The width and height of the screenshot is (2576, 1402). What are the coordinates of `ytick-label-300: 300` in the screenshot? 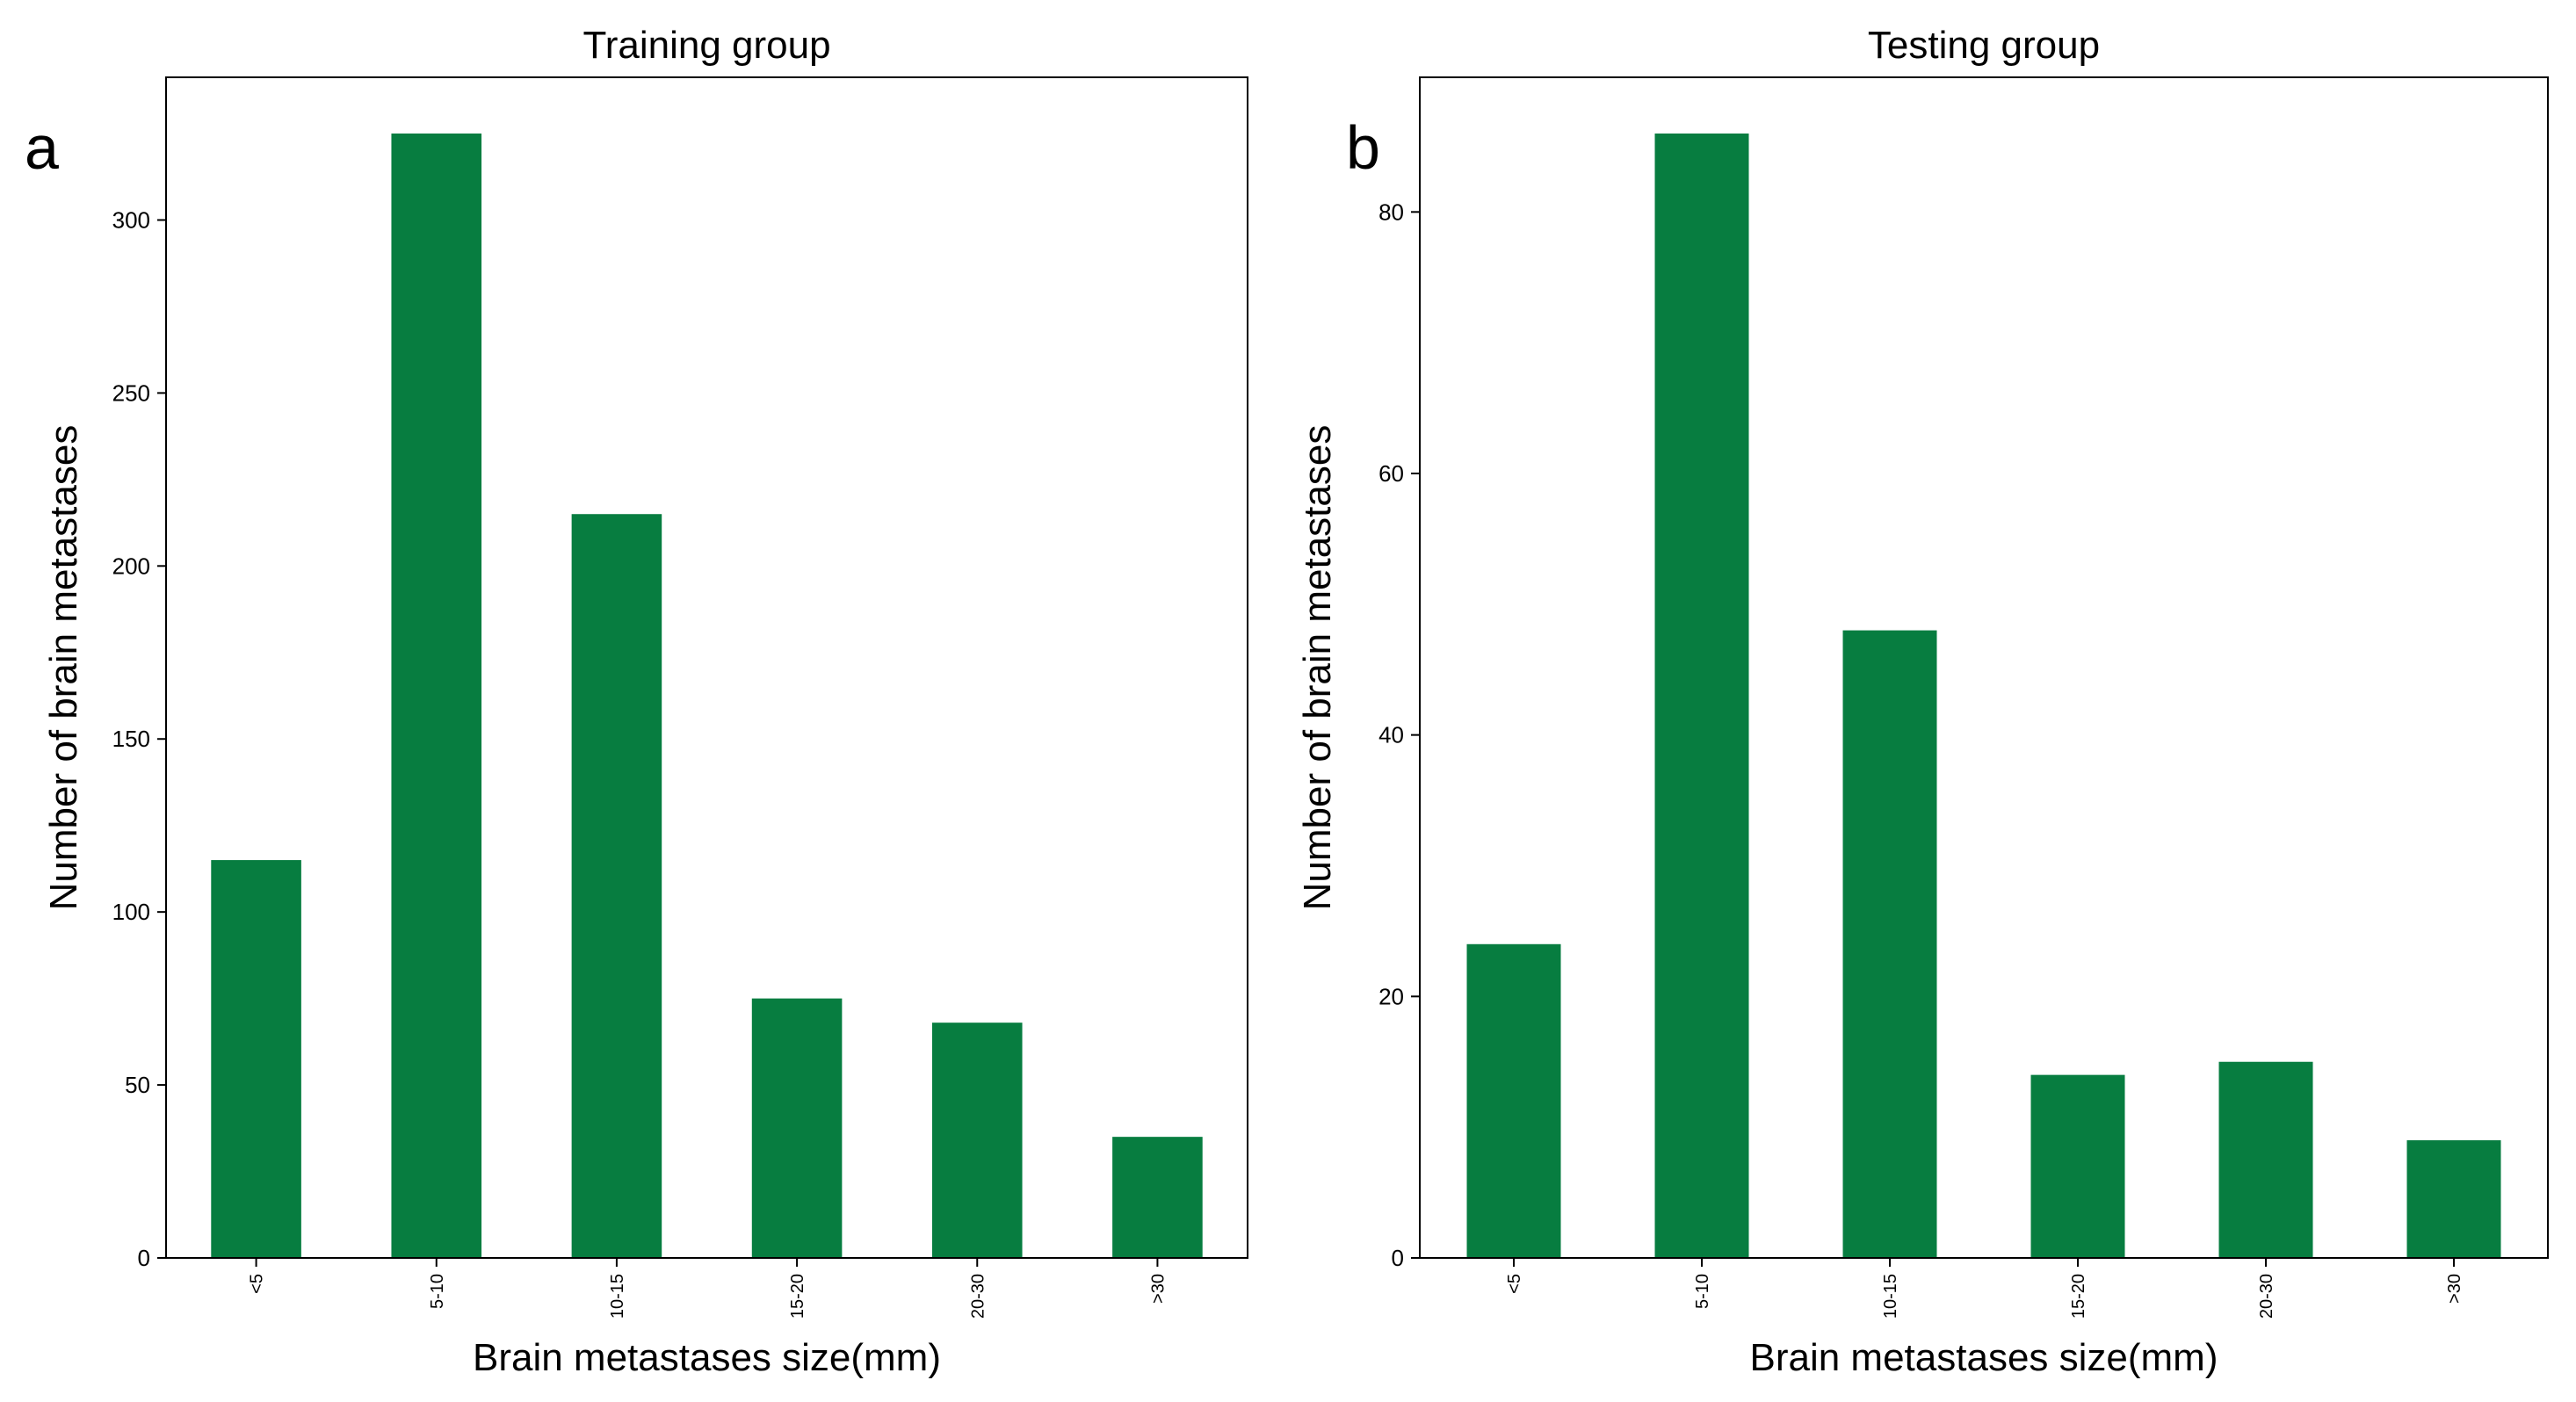 It's located at (131, 219).